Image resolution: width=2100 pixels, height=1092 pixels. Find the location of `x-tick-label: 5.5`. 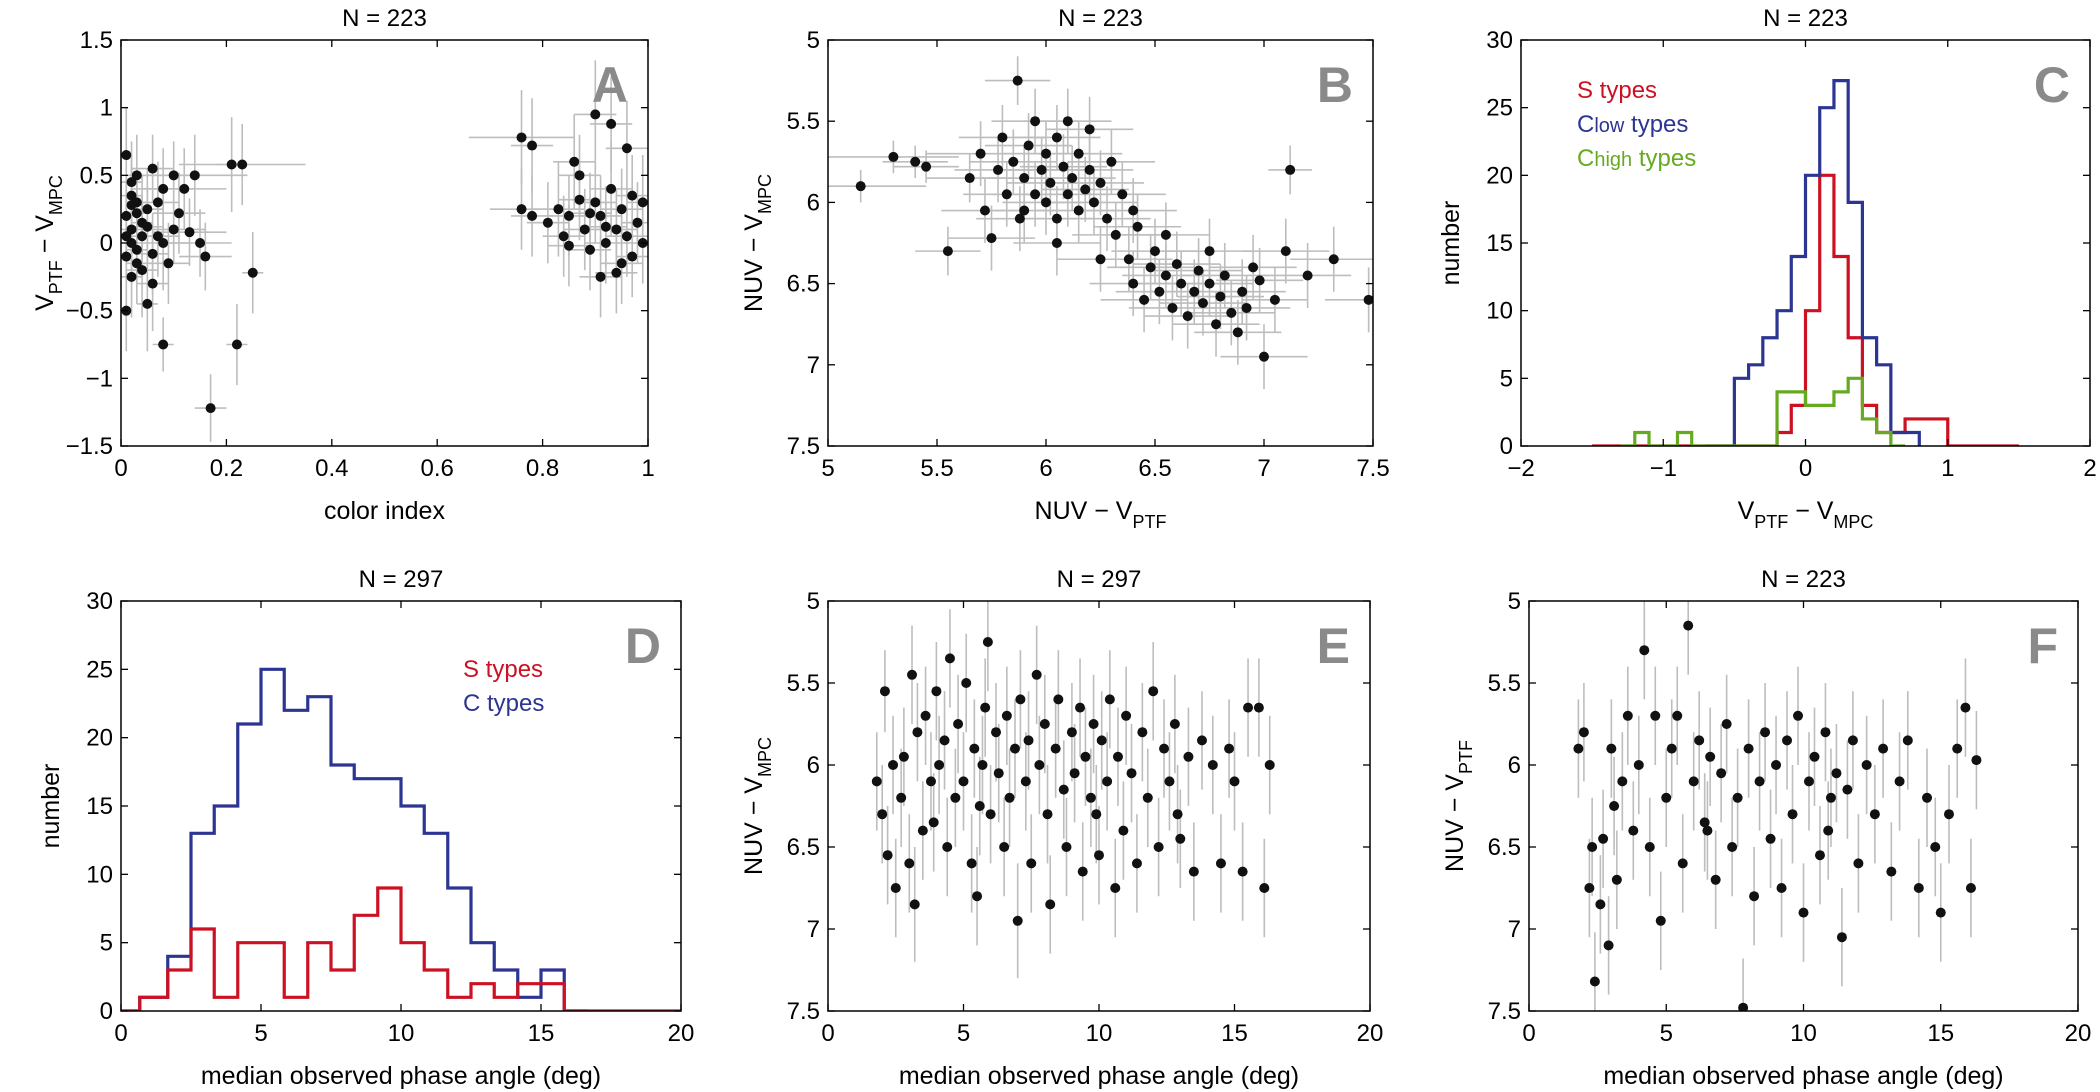

x-tick-label: 5.5 is located at coordinates (936, 468).